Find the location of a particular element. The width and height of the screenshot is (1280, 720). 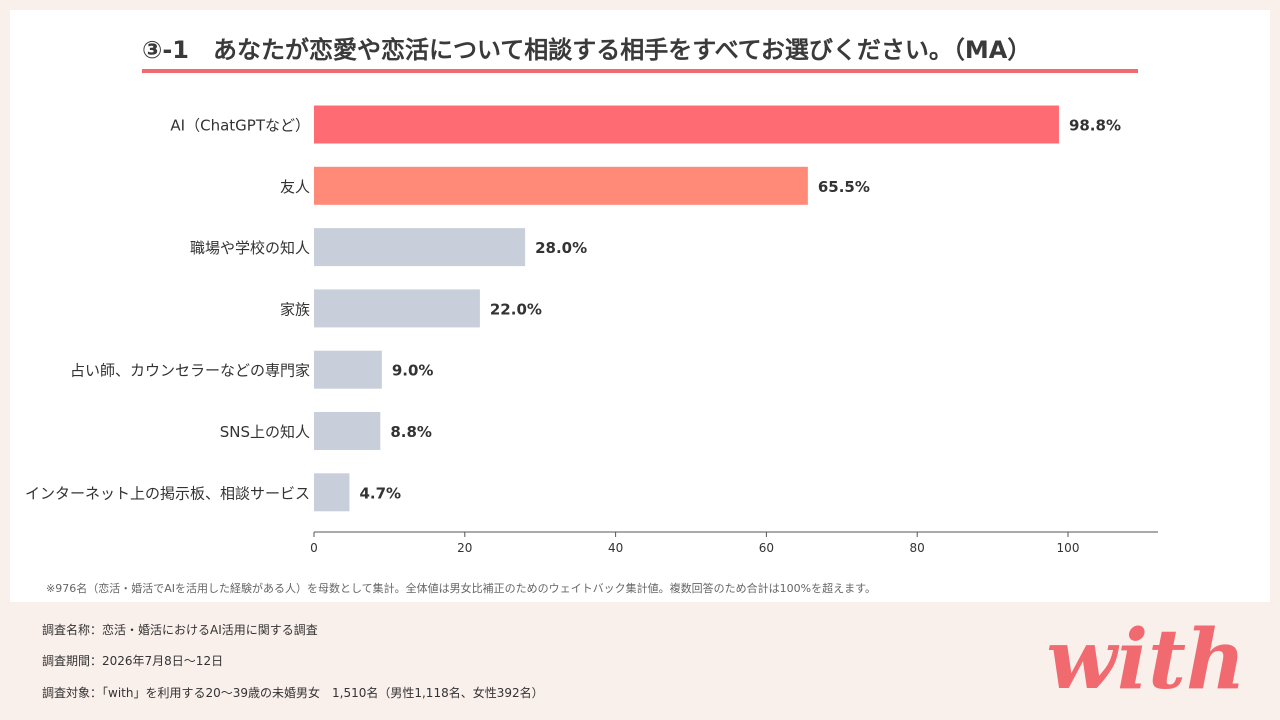

x-tick-label: 80 is located at coordinates (917, 548).